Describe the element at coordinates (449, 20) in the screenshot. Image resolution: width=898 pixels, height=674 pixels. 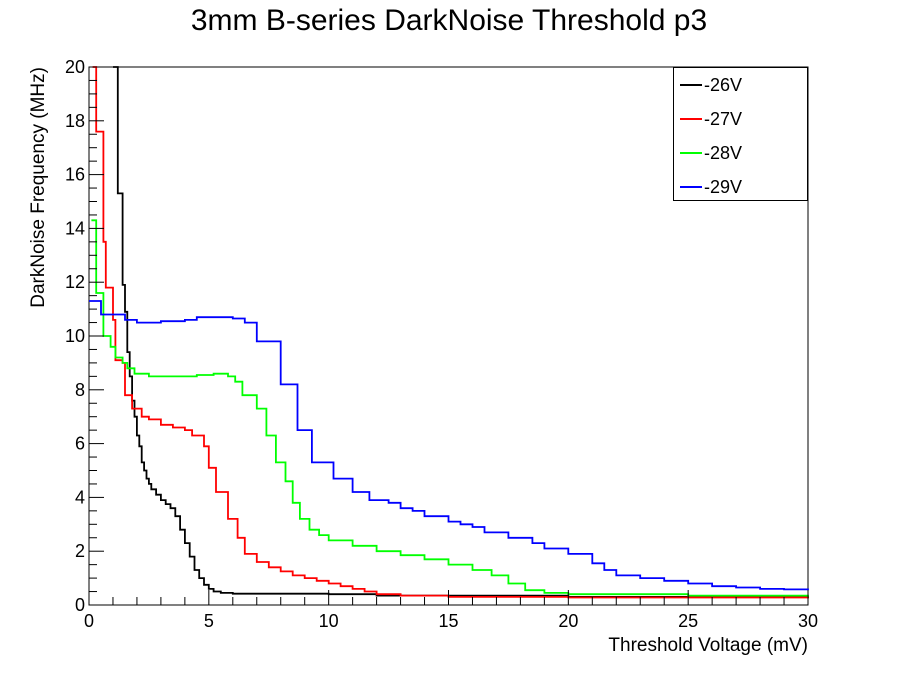
I see `chart-title: 3mm B-series DarkNoise Threshold p3` at that location.